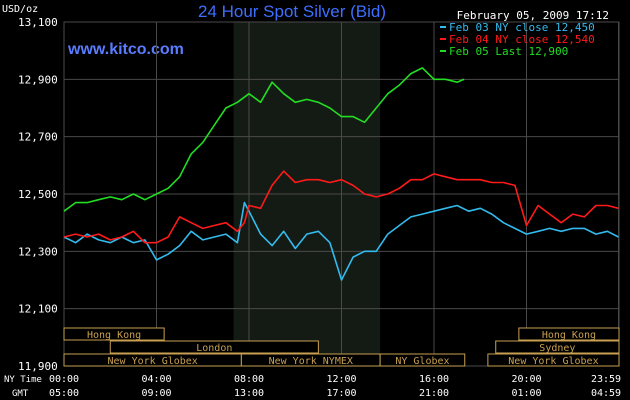 Image resolution: width=630 pixels, height=400 pixels. I want to click on y-tick-label: 12,100, so click(38, 309).